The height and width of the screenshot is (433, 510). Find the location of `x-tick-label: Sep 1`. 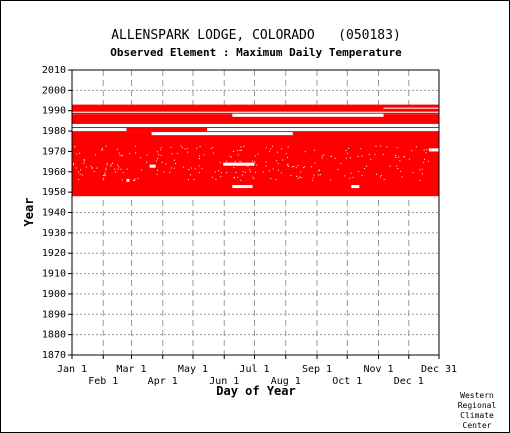

x-tick-label: Sep 1 is located at coordinates (317, 369).